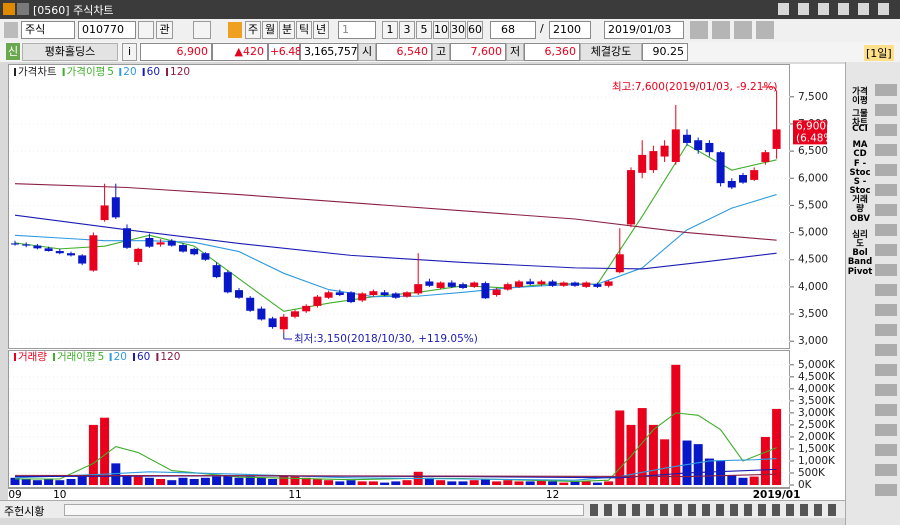 The image size is (900, 525). I want to click on period-button: 월, so click(270, 30).